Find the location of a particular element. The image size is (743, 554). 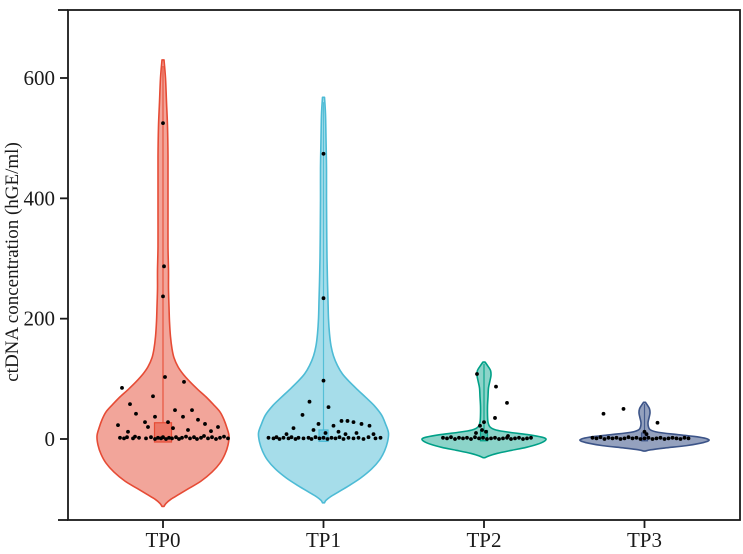

x-tick-label-tp3: TP3 is located at coordinates (644, 540).